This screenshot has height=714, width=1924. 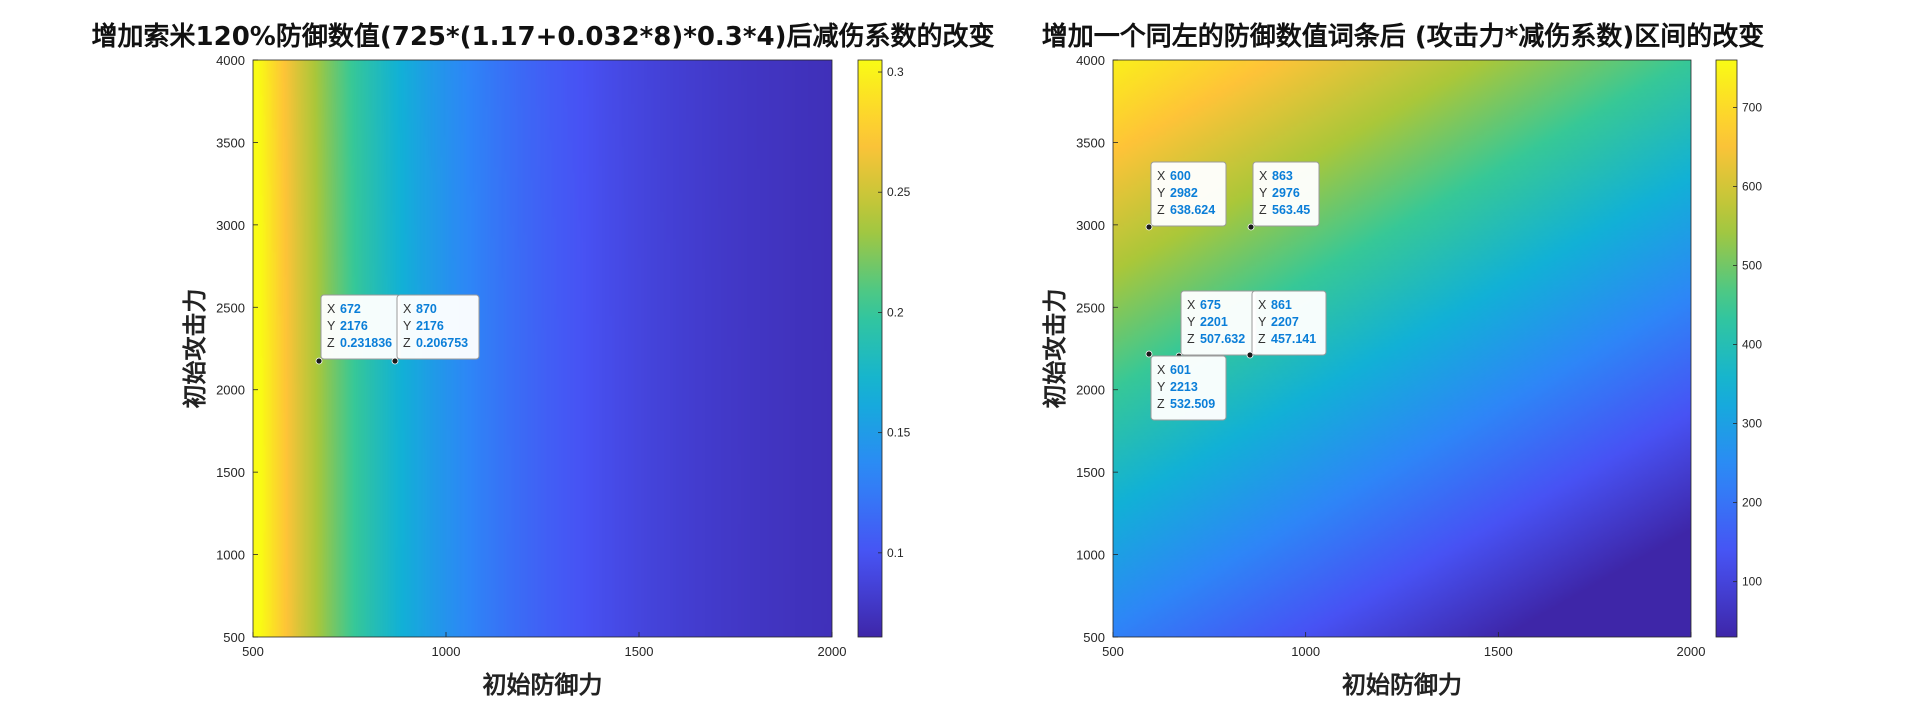 I want to click on datatip-z-value: 457.141, so click(x=1293, y=339).